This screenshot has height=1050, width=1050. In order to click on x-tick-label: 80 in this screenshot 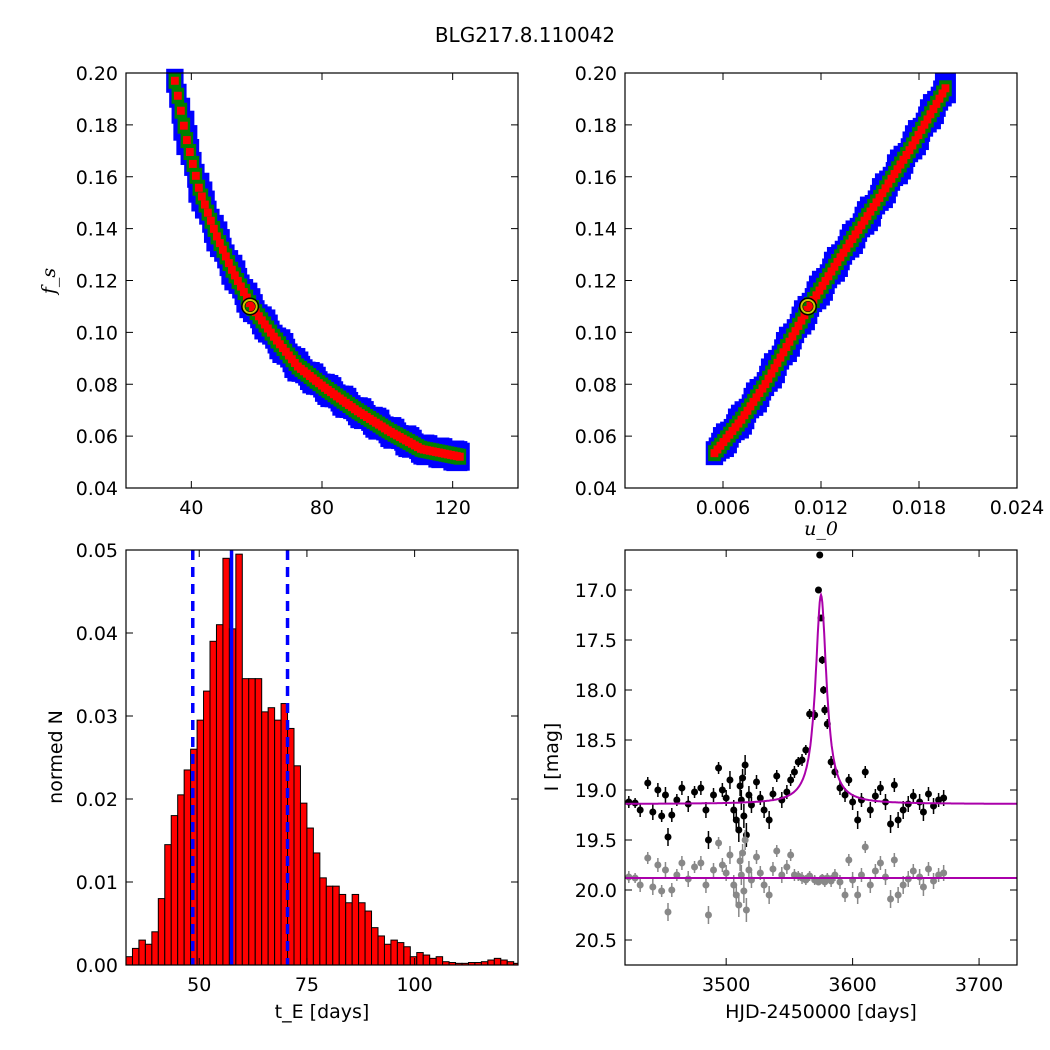, I will do `click(322, 508)`.